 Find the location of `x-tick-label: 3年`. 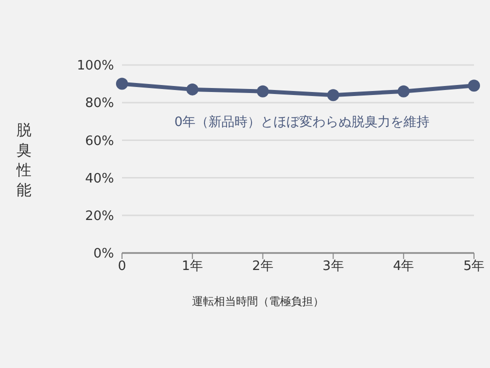

x-tick-label: 3年 is located at coordinates (333, 266).